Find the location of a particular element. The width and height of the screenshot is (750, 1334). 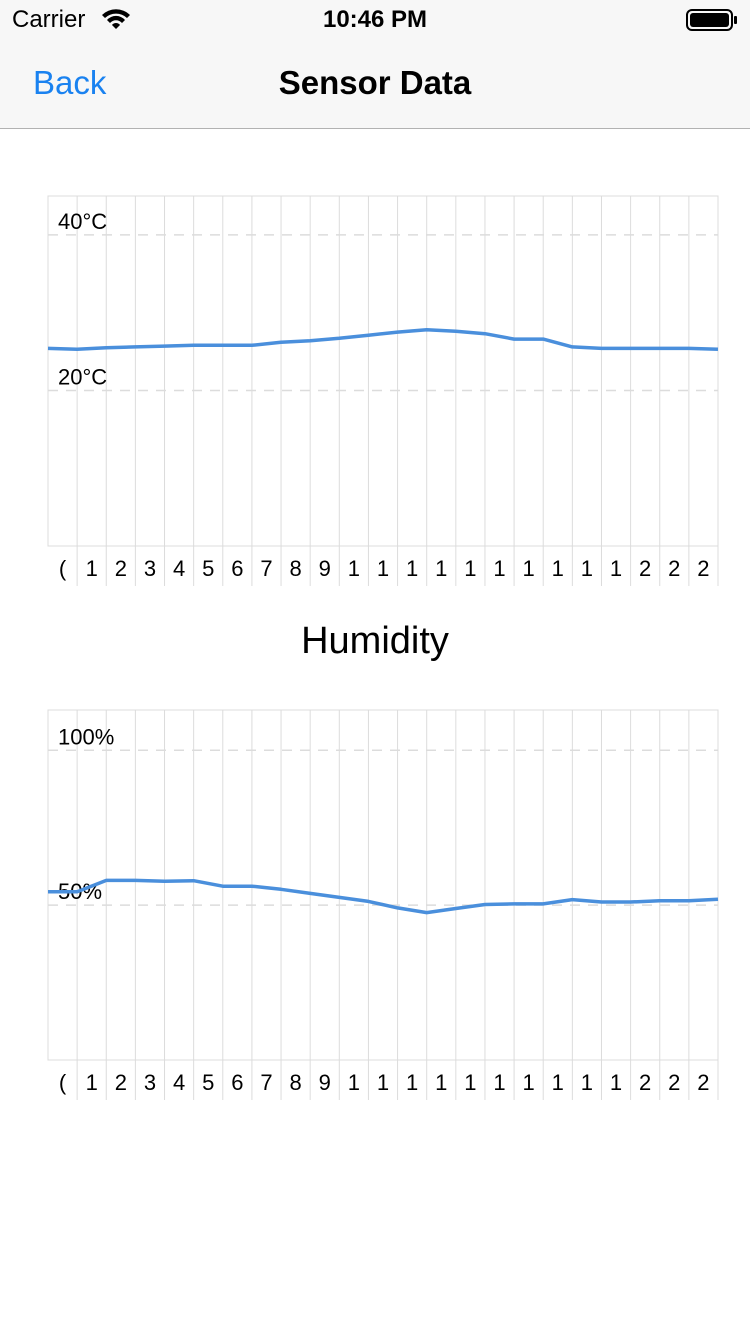

temperature-y-tick-label: 20°C is located at coordinates (82, 376).